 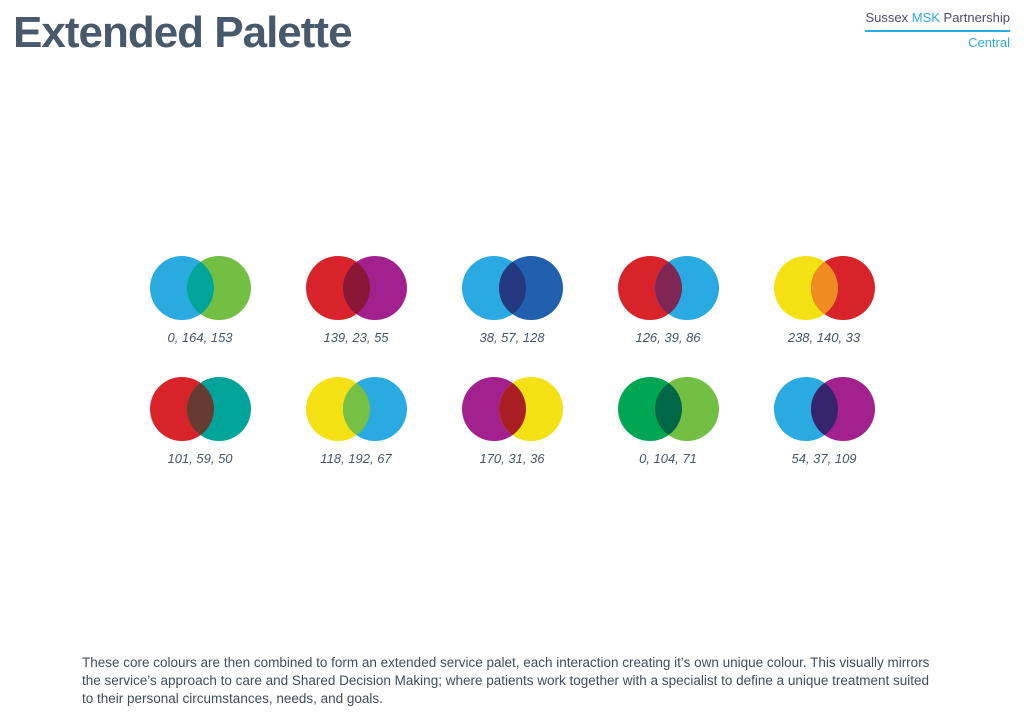 What do you see at coordinates (668, 337) in the screenshot?
I see `venn-label: 126, 39, 86` at bounding box center [668, 337].